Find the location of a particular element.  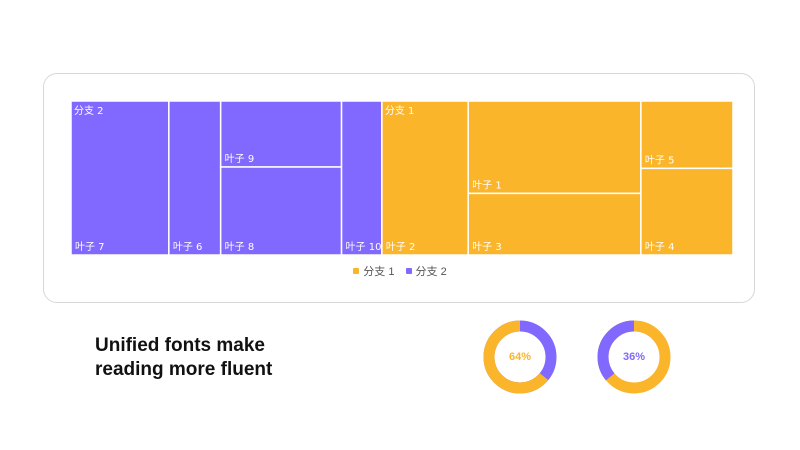

treemap-cell-叶子-6 is located at coordinates (195, 178).